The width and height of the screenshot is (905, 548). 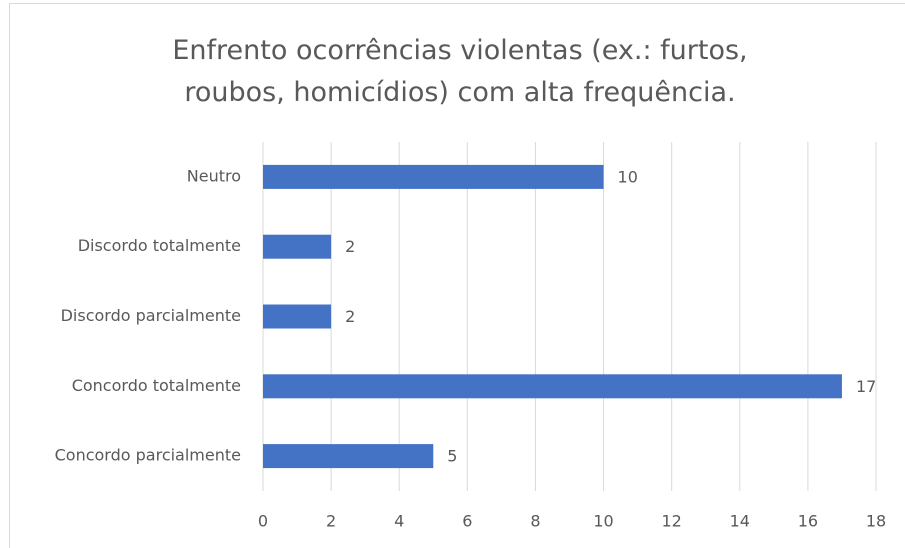 What do you see at coordinates (535, 521) in the screenshot?
I see `x-tick-label: 8` at bounding box center [535, 521].